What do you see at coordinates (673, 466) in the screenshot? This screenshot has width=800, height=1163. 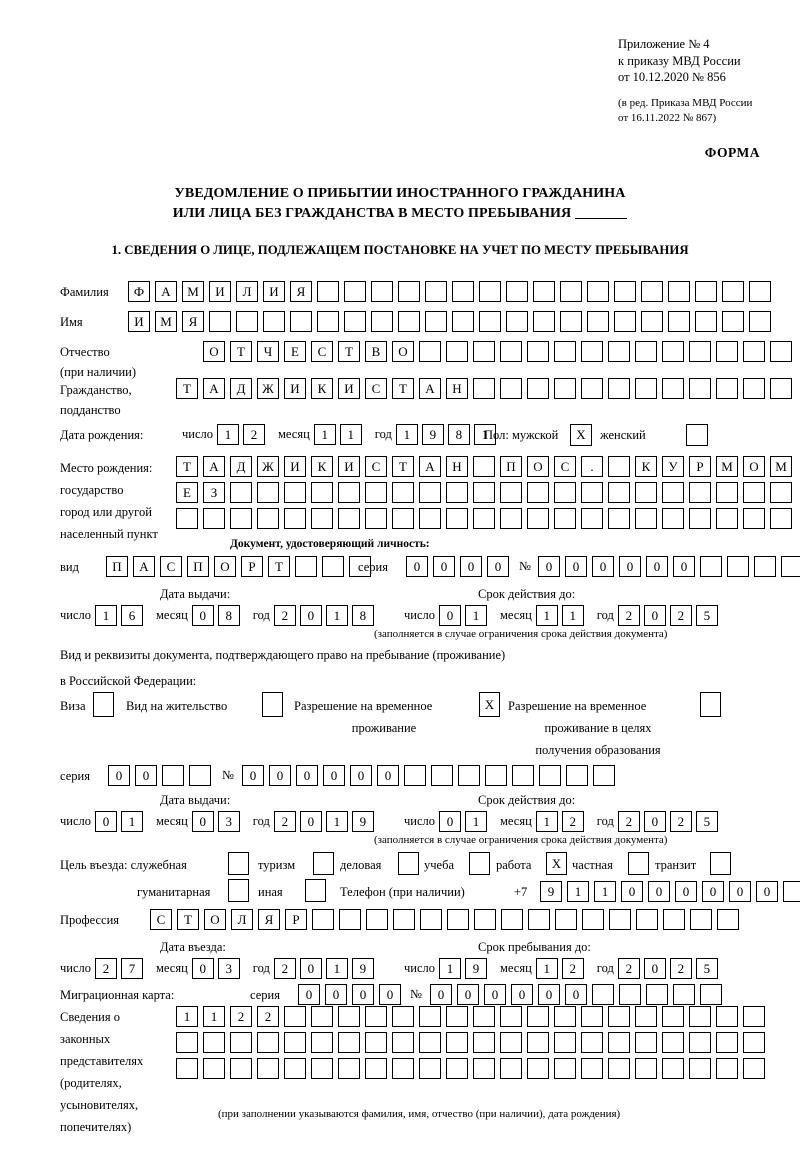 I see `birthplace-cell: У` at bounding box center [673, 466].